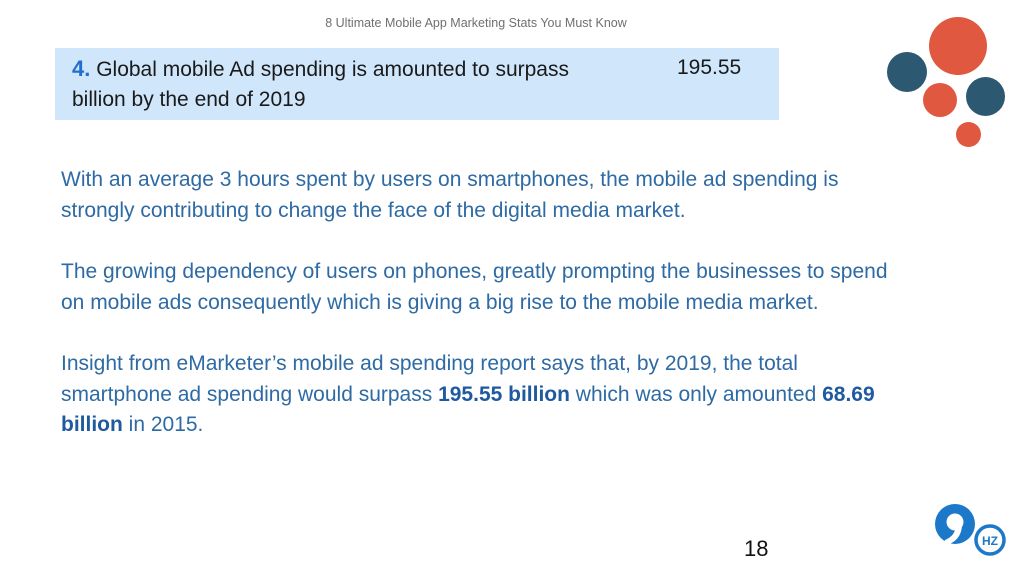  Describe the element at coordinates (468, 409) in the screenshot. I see `paragraph-3-bold-b: 68.69 billion` at that location.